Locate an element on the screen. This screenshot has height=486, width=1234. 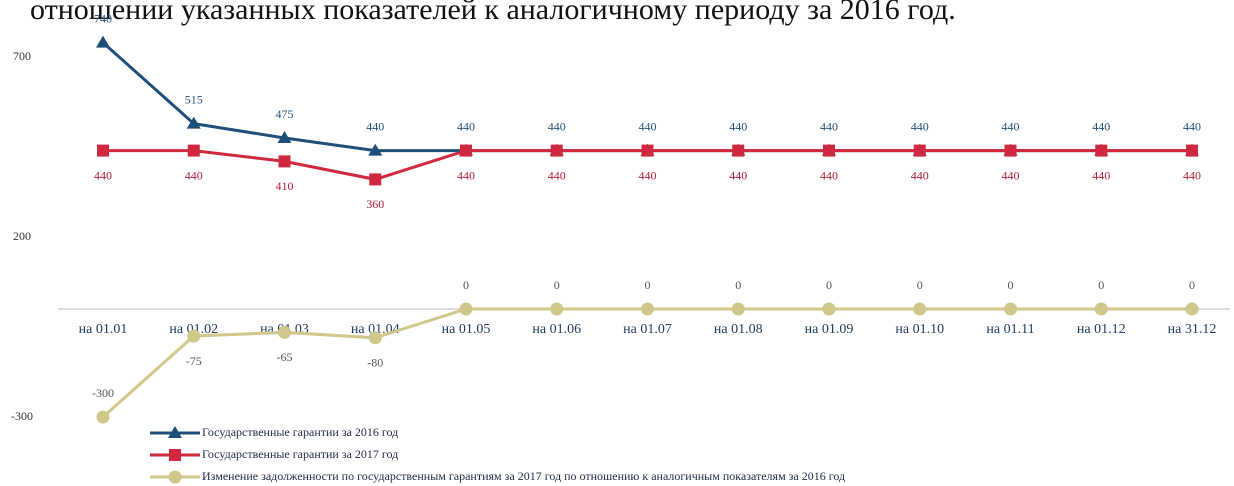
data-label: -80 is located at coordinates (375, 363).